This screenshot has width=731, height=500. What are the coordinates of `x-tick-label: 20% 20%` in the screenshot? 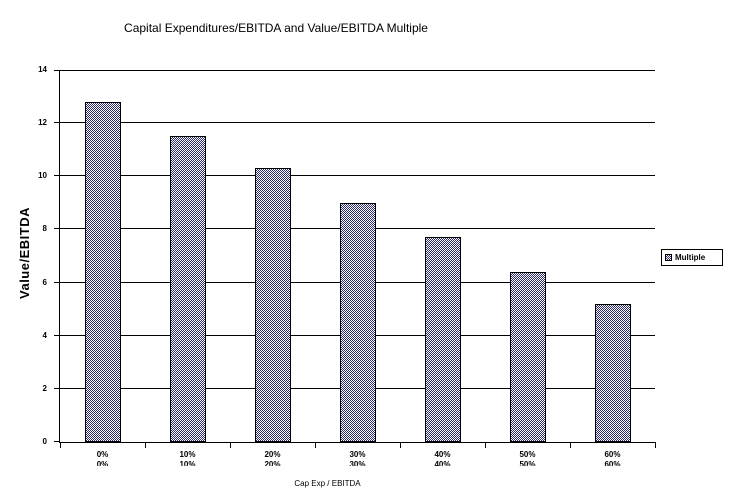 It's located at (272, 458).